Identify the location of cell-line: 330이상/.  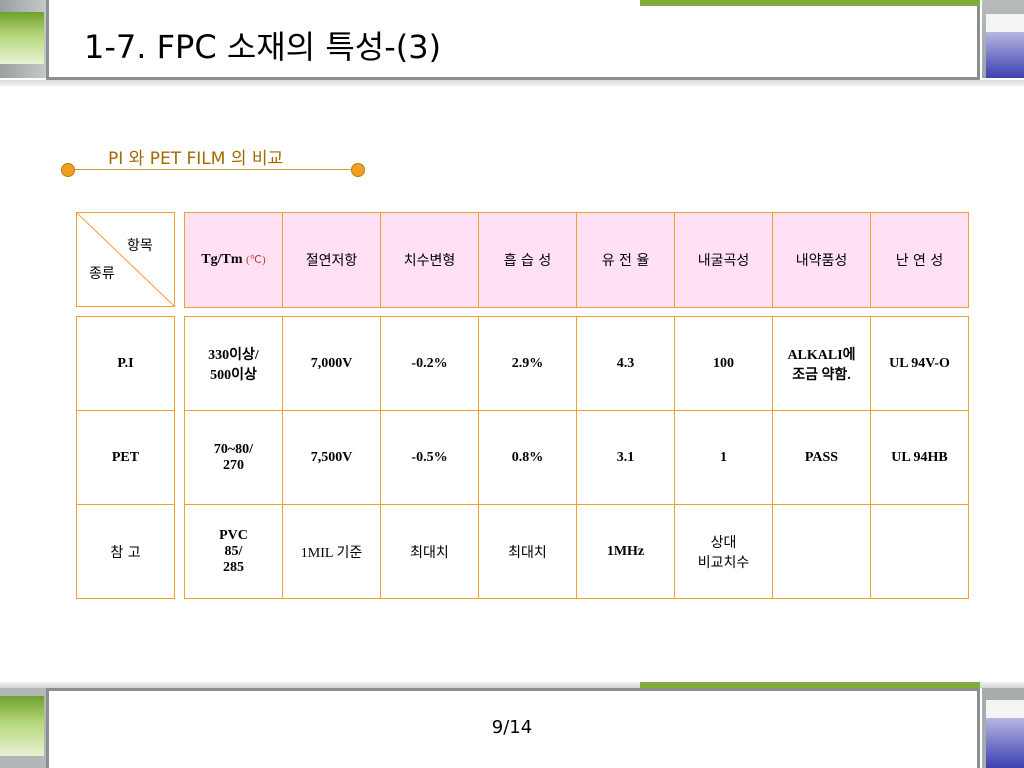
(233, 355).